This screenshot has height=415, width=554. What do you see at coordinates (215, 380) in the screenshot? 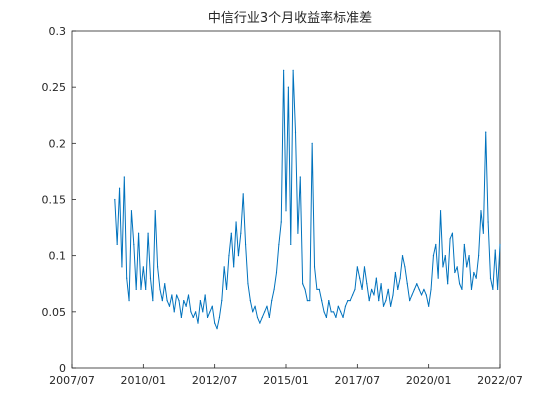
I see `x-tick-label: 2012/07` at bounding box center [215, 380].